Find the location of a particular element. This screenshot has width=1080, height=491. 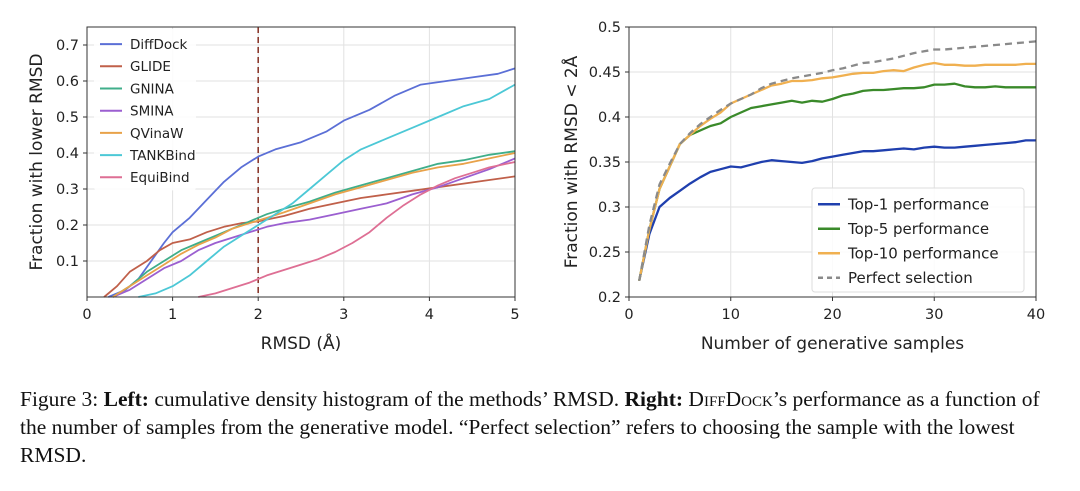

right-legend-label-top-1-performance: Top-1 performance is located at coordinates (918, 205).